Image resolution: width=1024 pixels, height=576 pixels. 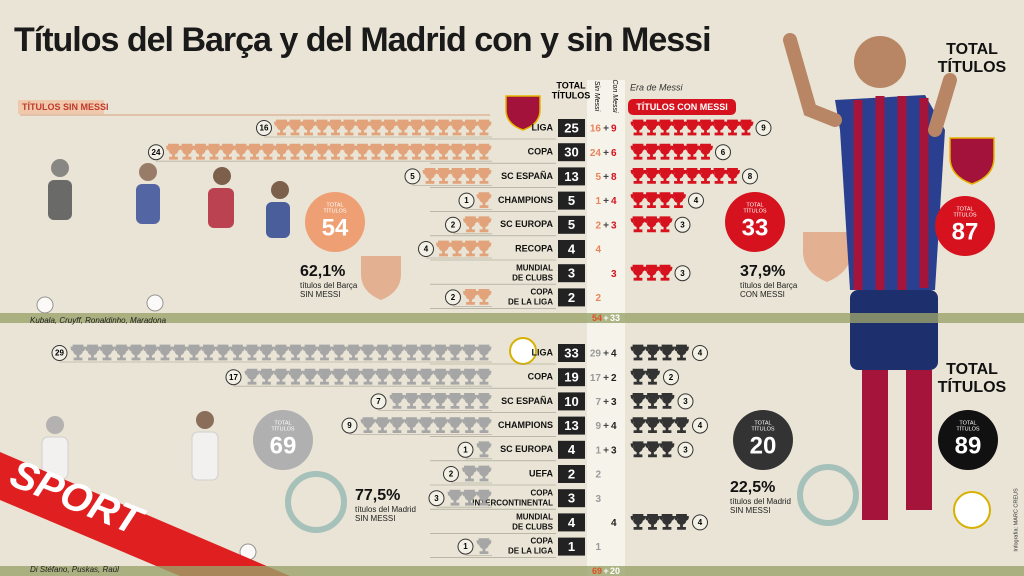 What do you see at coordinates (534, 248) in the screenshot?
I see `row-name: RECOPA` at bounding box center [534, 248].